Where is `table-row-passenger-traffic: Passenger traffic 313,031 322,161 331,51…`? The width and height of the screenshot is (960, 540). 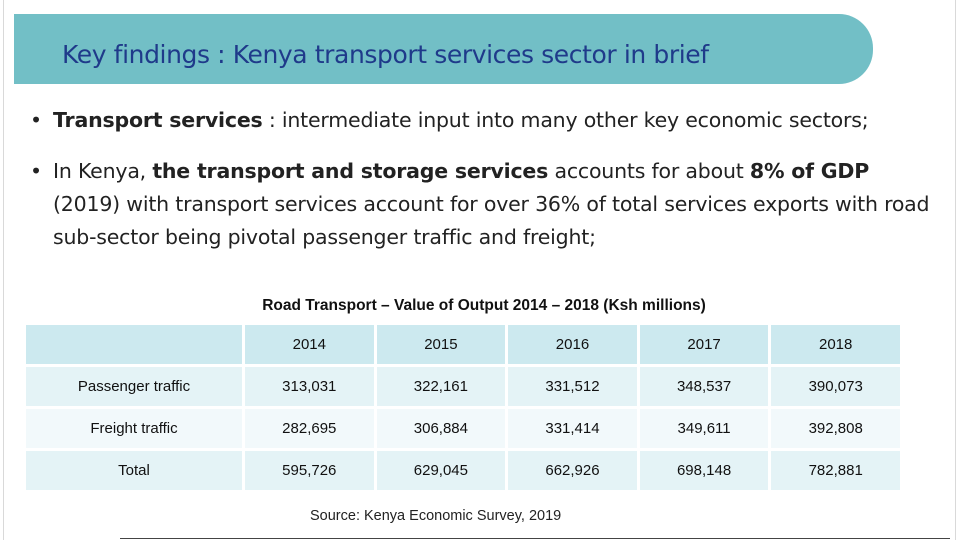 table-row-passenger-traffic: Passenger traffic 313,031 322,161 331,51… is located at coordinates (463, 386).